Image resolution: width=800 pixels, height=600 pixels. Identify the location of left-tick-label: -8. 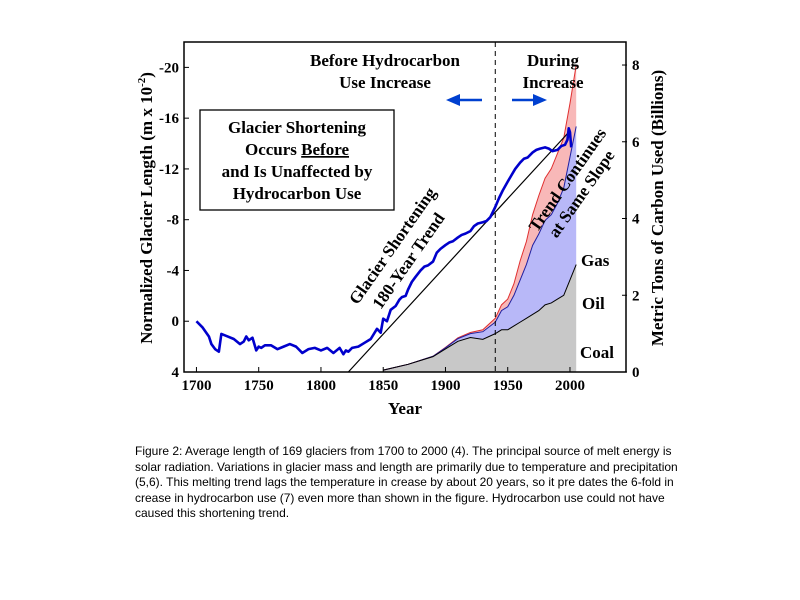
(173, 221).